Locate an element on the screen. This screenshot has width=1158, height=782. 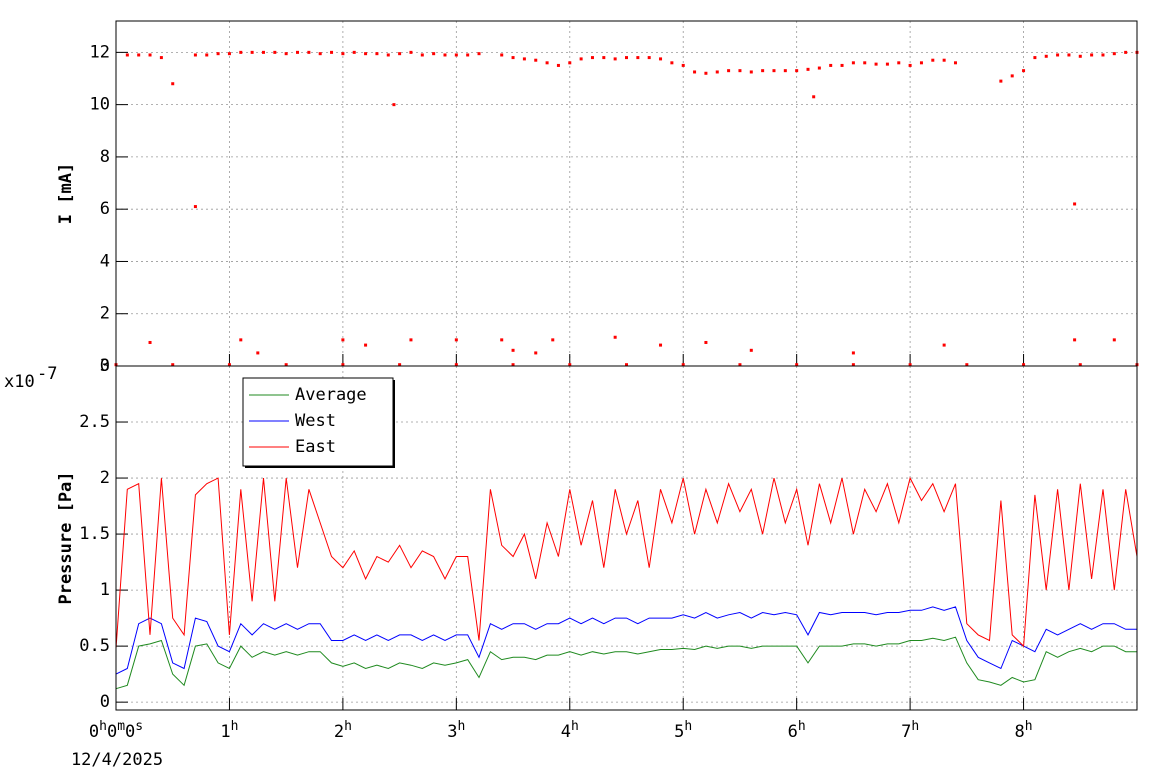
x-tick-label: 6h is located at coordinates (797, 730).